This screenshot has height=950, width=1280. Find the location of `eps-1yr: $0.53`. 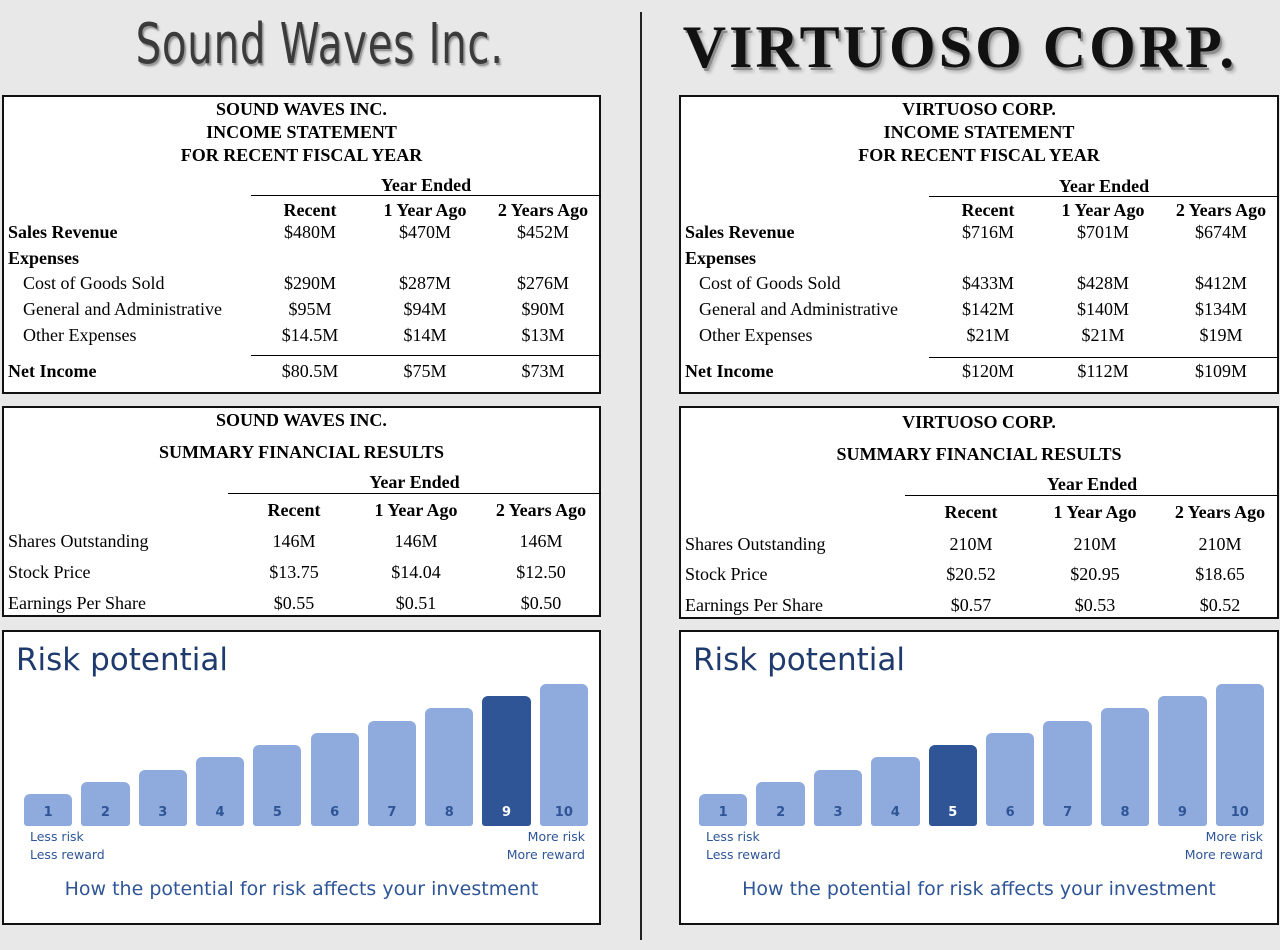

eps-1yr: $0.53 is located at coordinates (1095, 605).